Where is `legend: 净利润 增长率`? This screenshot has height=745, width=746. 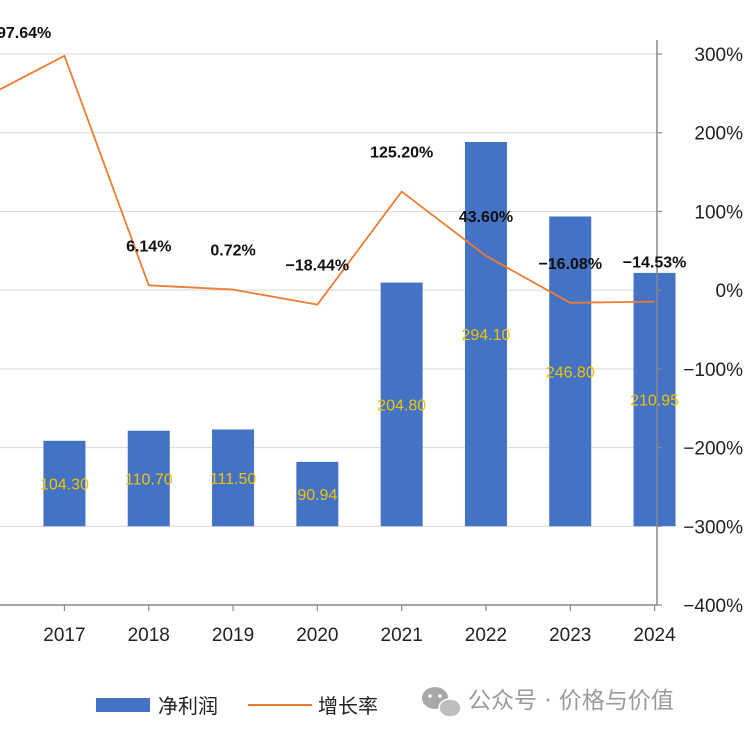
legend: 净利润 增长率 is located at coordinates (237, 706).